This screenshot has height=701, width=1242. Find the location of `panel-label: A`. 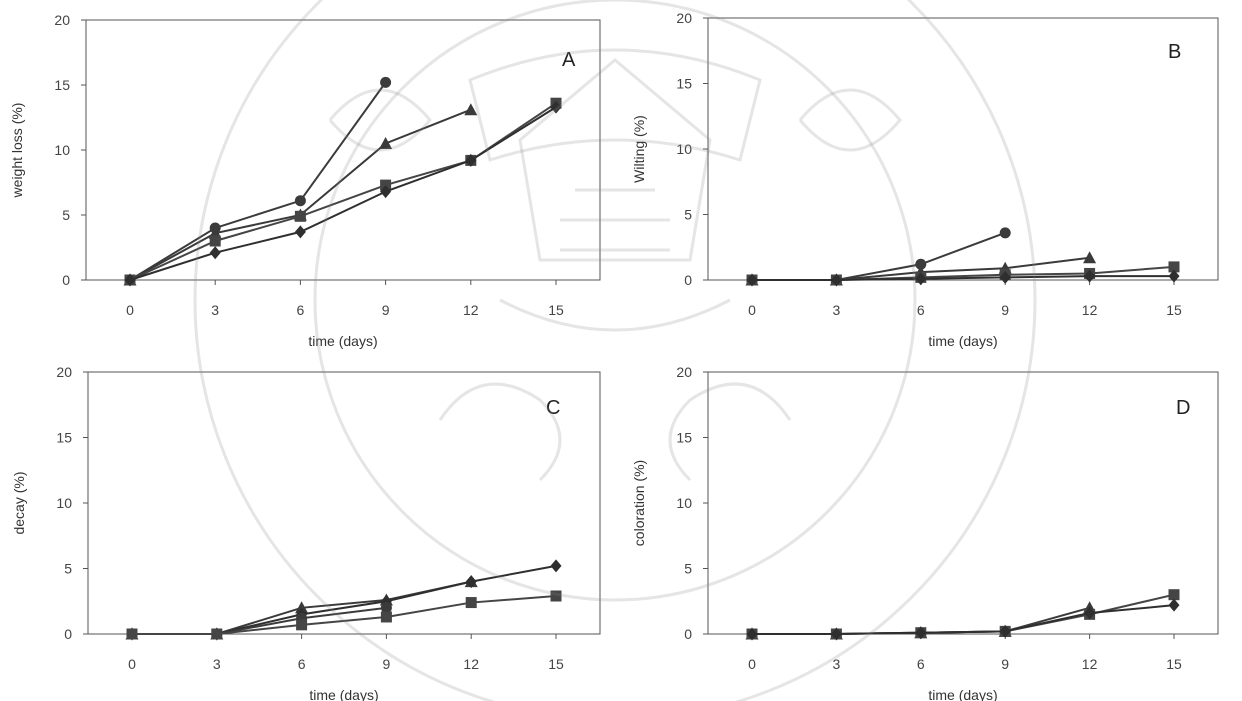

panel-label: A is located at coordinates (569, 60).